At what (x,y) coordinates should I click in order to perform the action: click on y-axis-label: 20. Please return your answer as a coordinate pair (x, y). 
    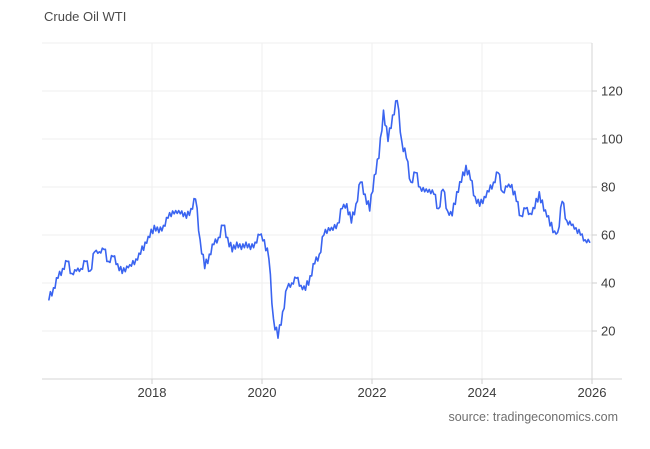
    Looking at the image, I should click on (608, 331).